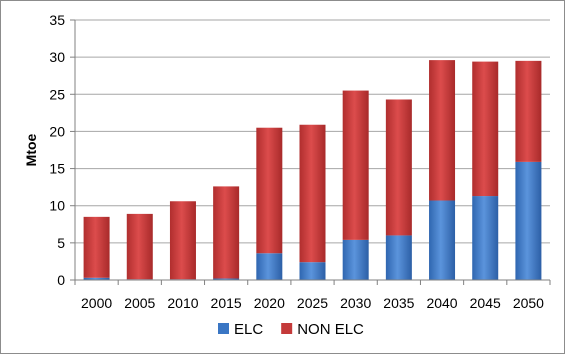 The width and height of the screenshot is (565, 354). What do you see at coordinates (269, 266) in the screenshot?
I see `bar-elc-2020` at bounding box center [269, 266].